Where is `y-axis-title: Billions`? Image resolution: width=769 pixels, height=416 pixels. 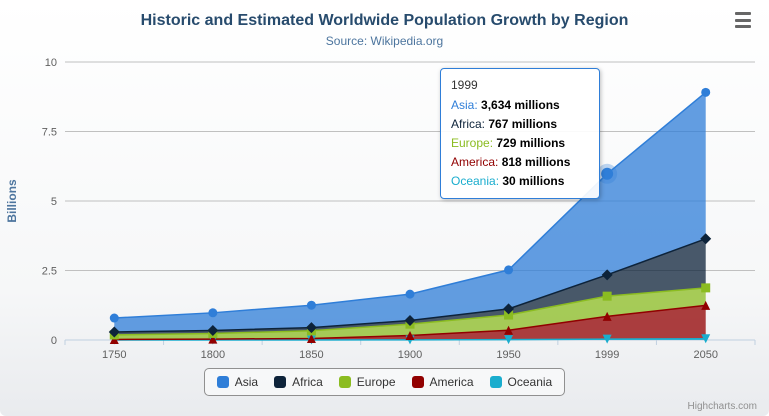
y-axis-title: Billions is located at coordinates (12, 201).